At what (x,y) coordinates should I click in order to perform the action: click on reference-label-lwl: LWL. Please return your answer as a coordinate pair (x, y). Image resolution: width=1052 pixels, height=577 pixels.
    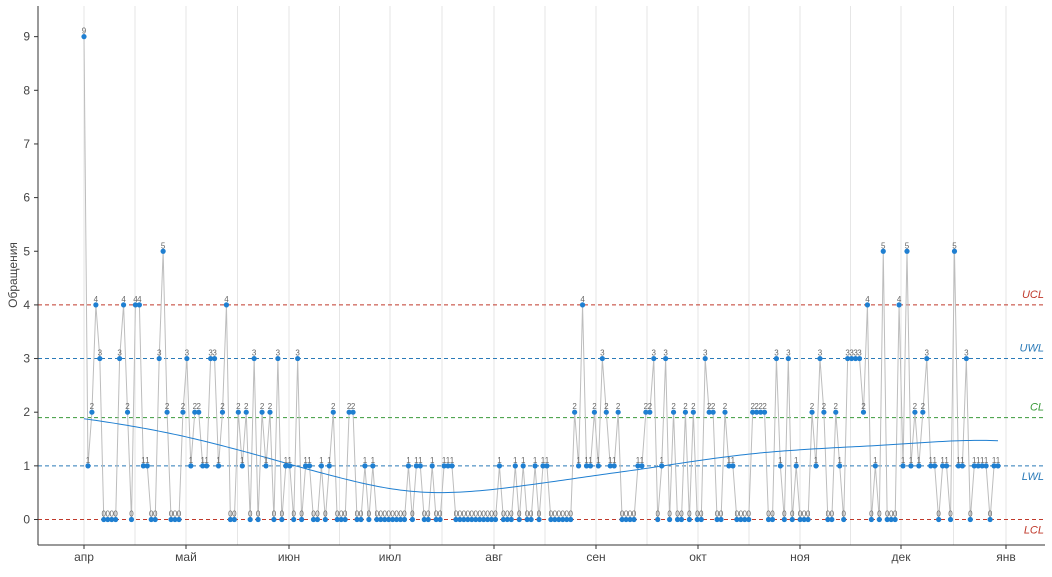
    Looking at the image, I should click on (1033, 477).